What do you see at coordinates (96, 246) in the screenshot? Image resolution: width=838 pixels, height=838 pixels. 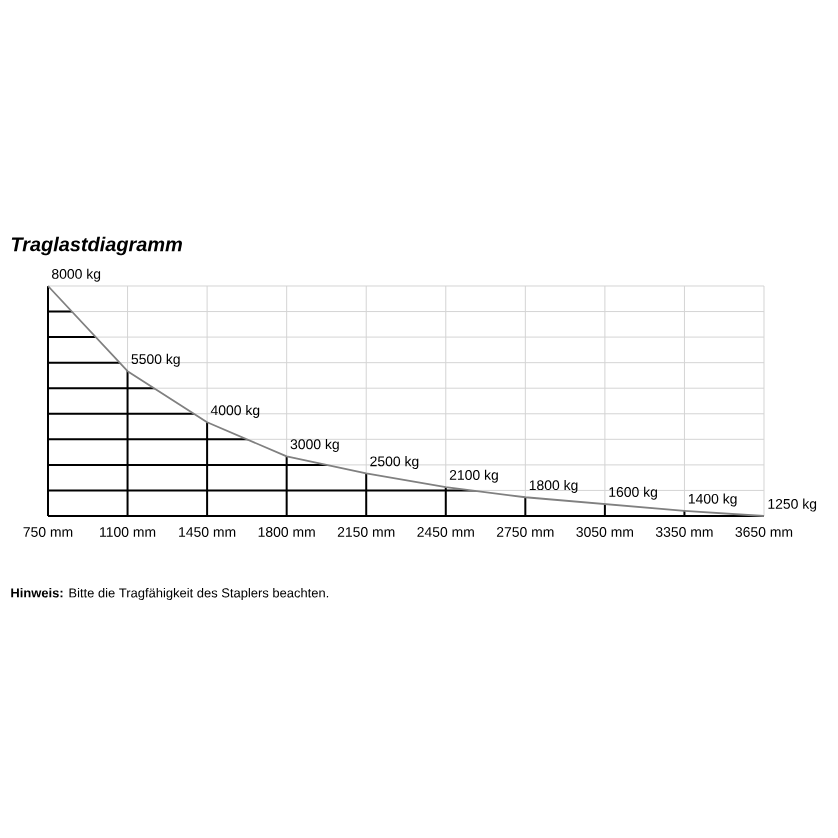 I see `chart-title: Traglastdiagramm` at bounding box center [96, 246].